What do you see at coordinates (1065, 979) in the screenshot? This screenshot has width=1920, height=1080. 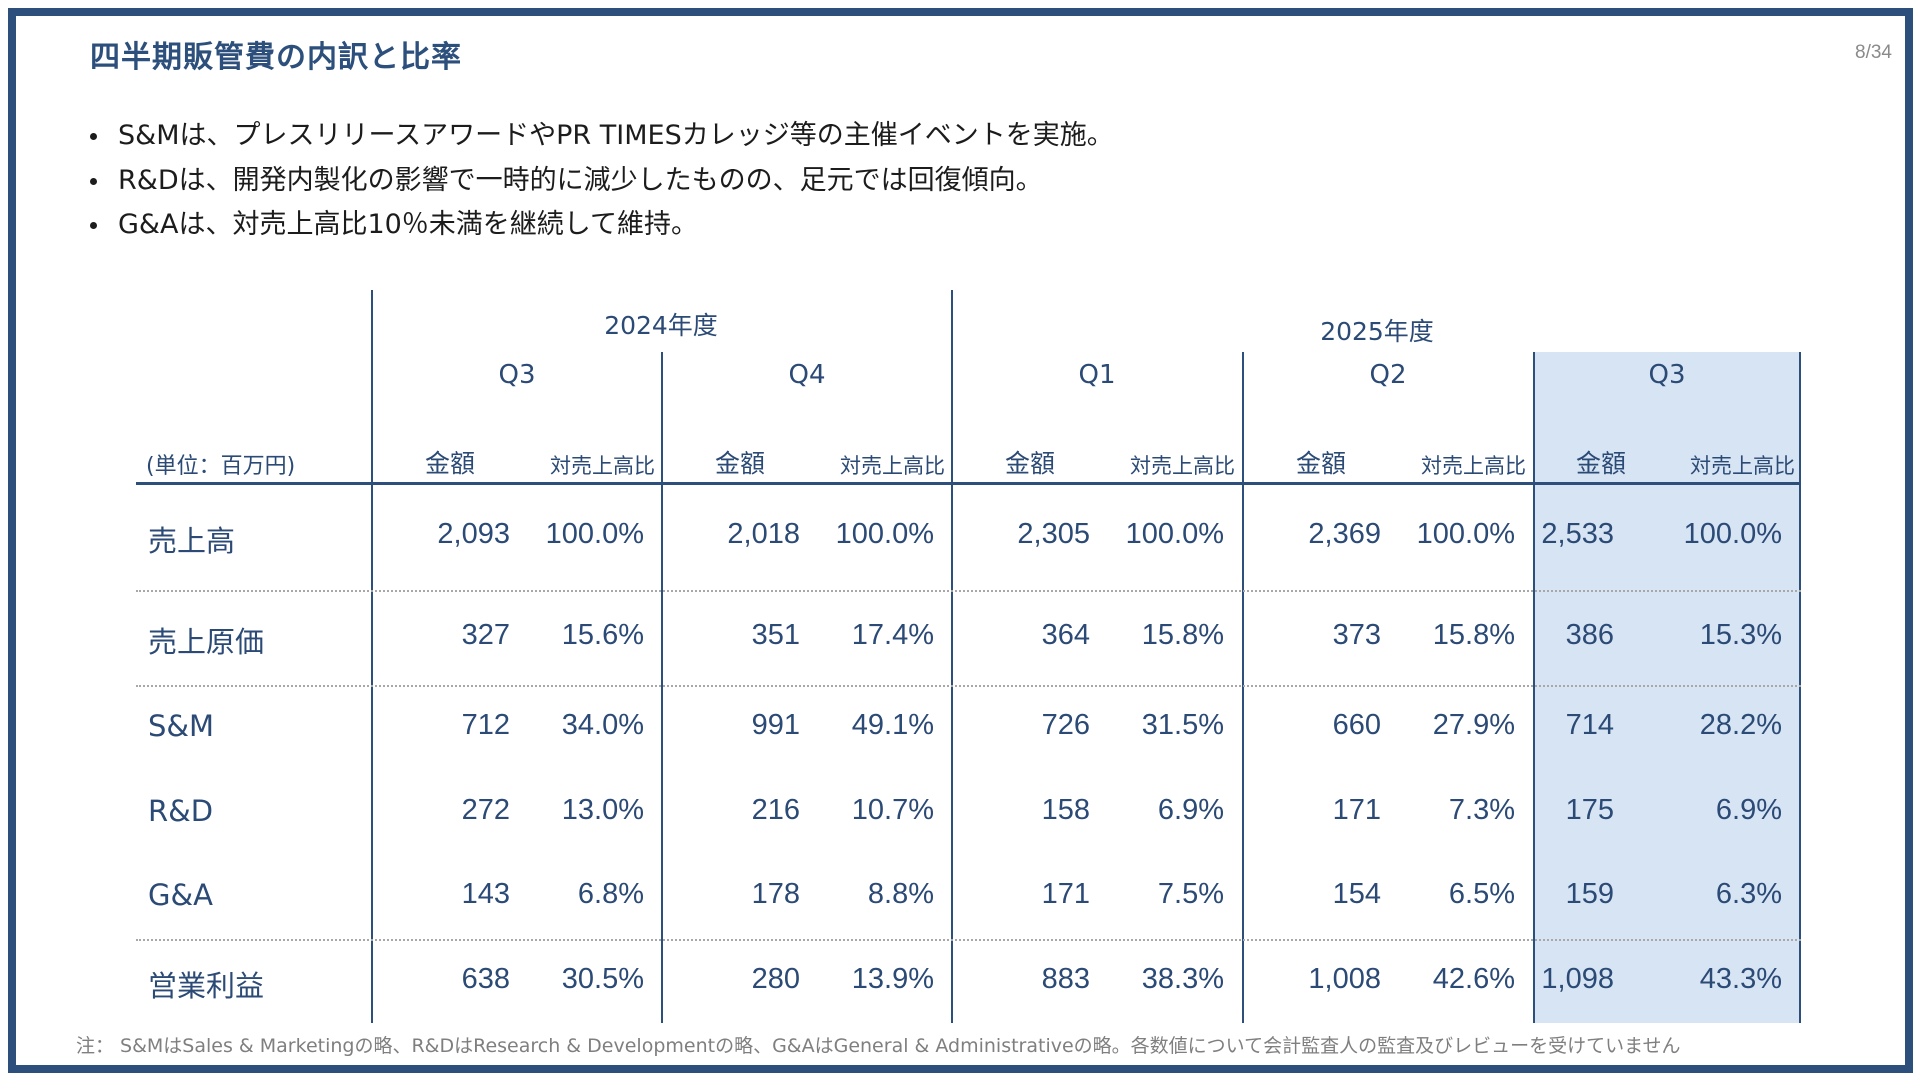 I see `cell-amount: 883` at bounding box center [1065, 979].